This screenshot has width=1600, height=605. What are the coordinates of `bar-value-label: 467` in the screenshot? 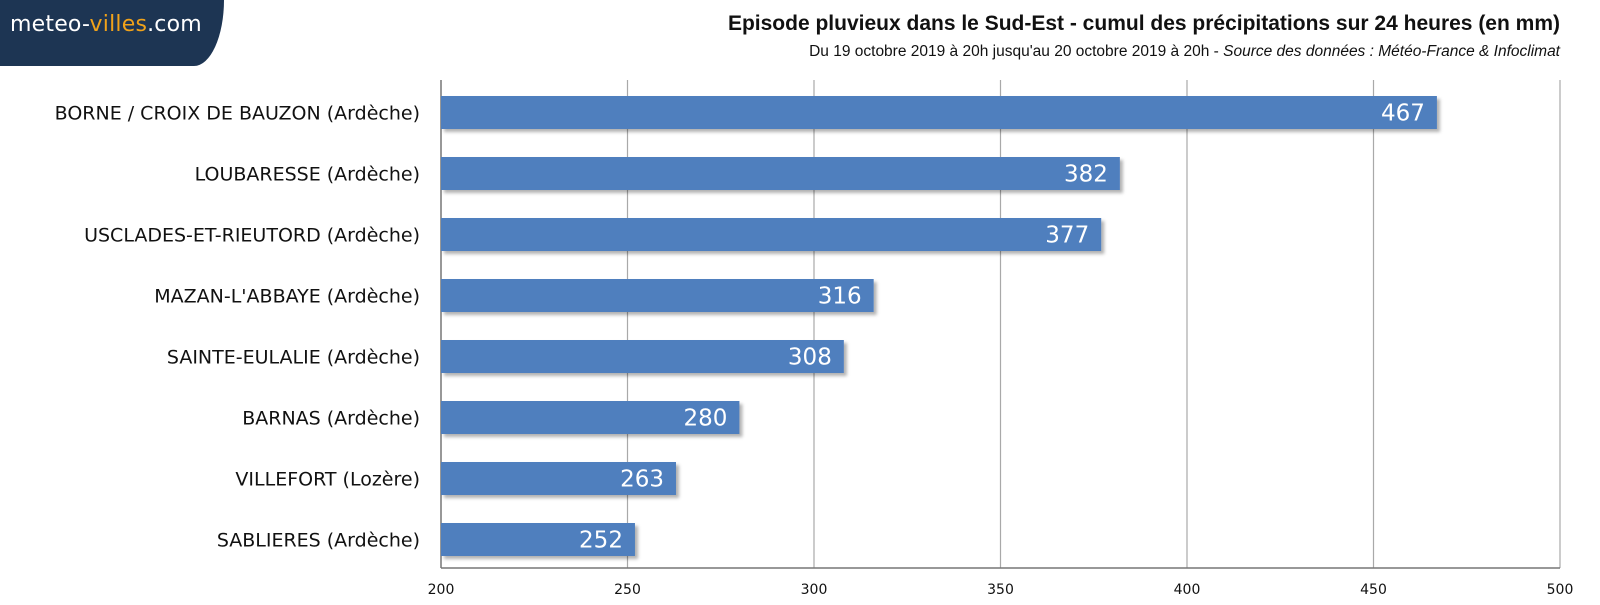 It's located at (1403, 114).